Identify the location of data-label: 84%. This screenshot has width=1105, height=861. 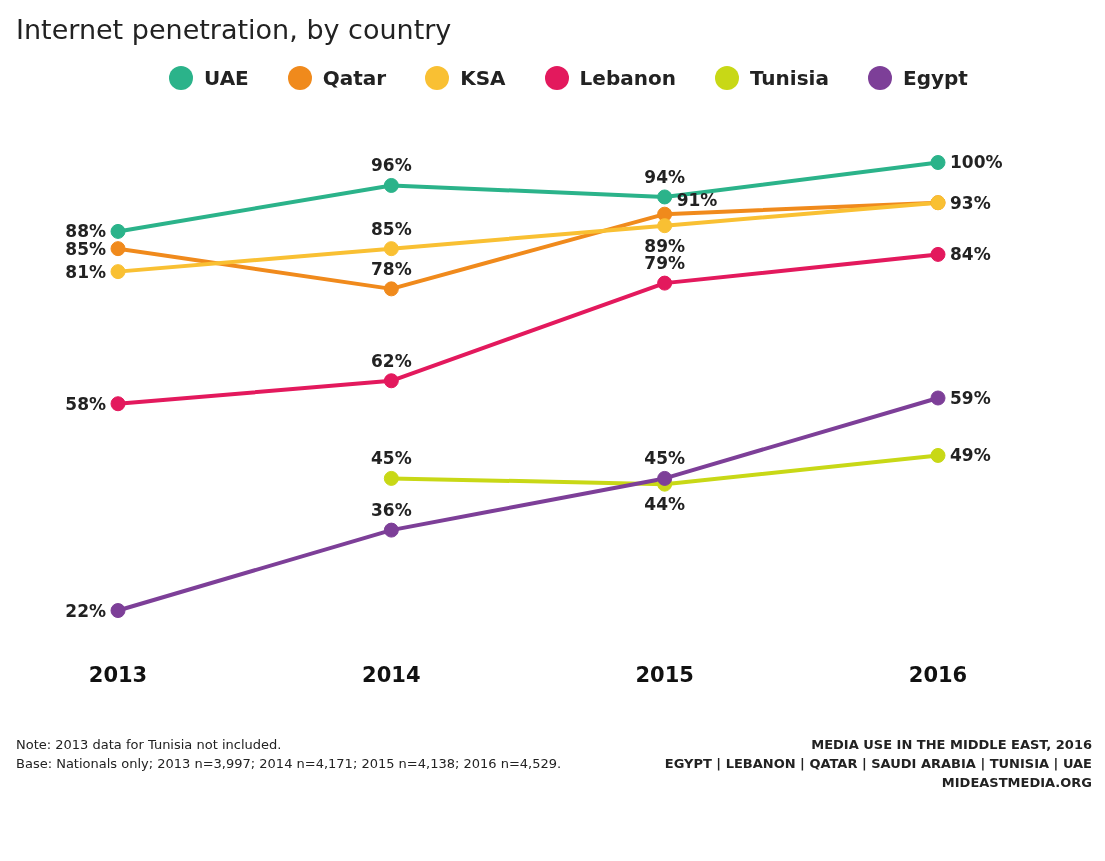
(970, 254).